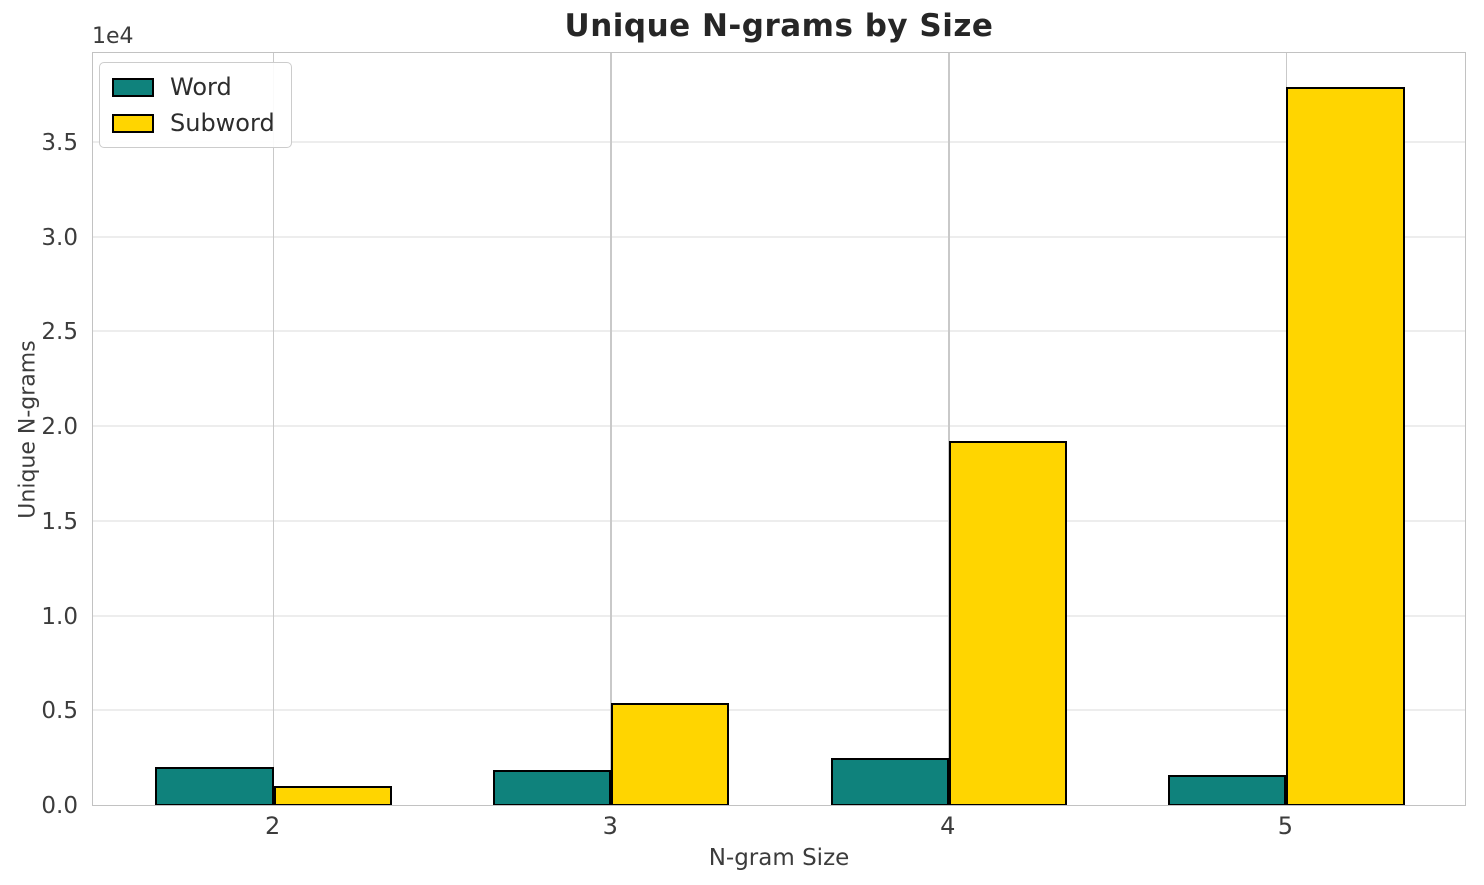  I want to click on legend-item-word: Word, so click(193, 87).